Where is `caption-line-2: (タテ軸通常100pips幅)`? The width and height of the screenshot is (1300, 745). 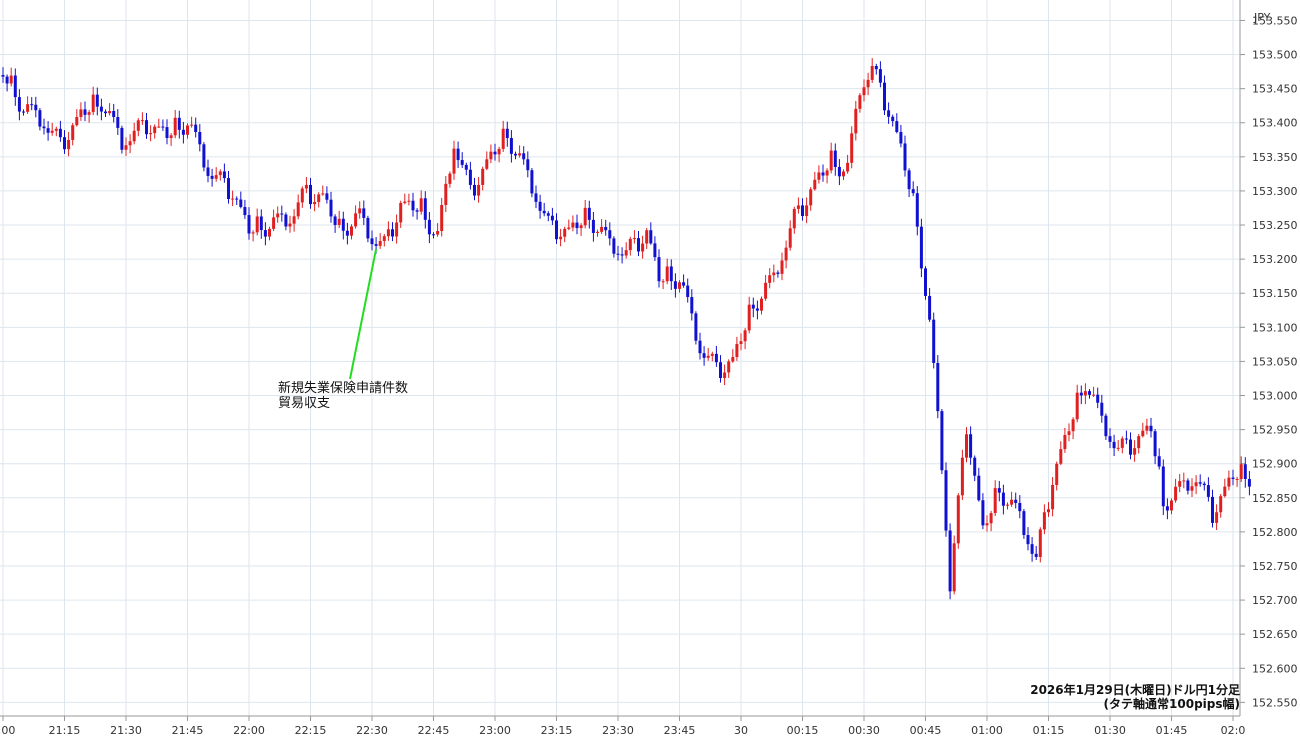
caption-line-2: (タテ軸通常100pips幅) is located at coordinates (1171, 704).